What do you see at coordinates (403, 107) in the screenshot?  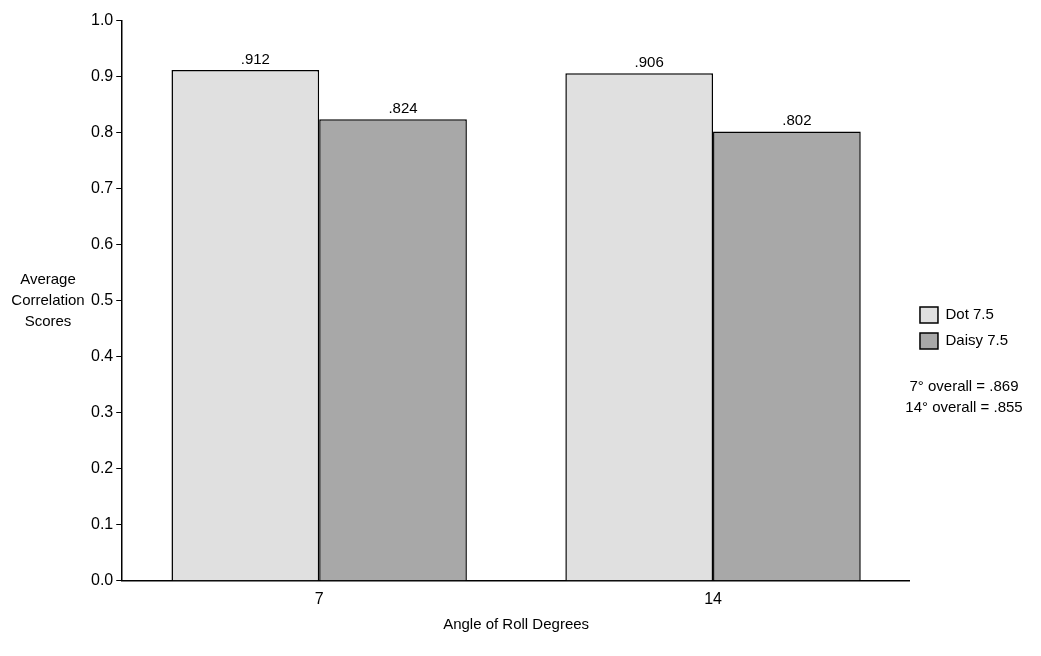 I see `data-label: .824` at bounding box center [403, 107].